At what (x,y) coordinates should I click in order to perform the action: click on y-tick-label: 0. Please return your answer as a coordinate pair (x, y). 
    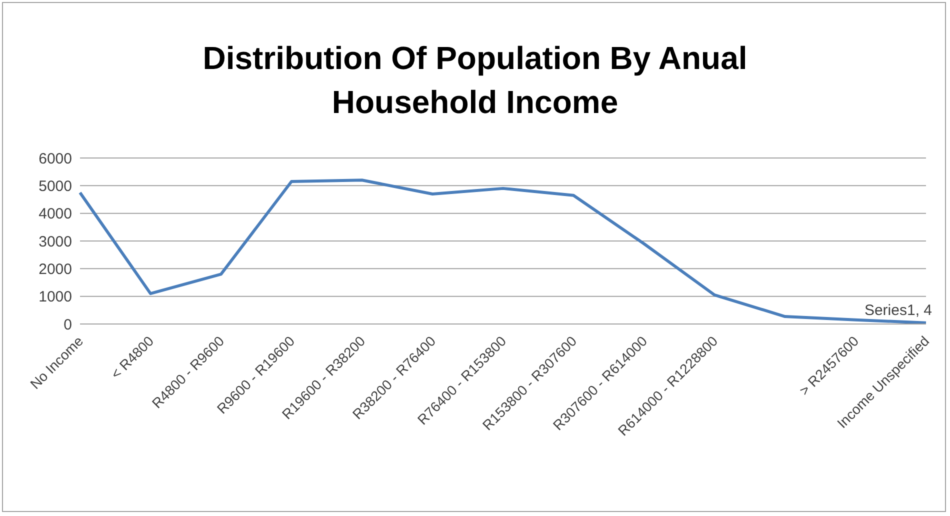
    Looking at the image, I should click on (68, 325).